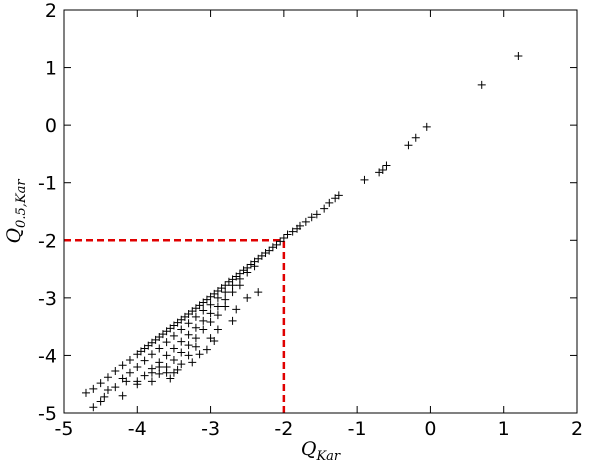  What do you see at coordinates (47, 212) in the screenshot?
I see `y-tick-labels: -5 -4 -3 -2 -1 0 1 2` at bounding box center [47, 212].